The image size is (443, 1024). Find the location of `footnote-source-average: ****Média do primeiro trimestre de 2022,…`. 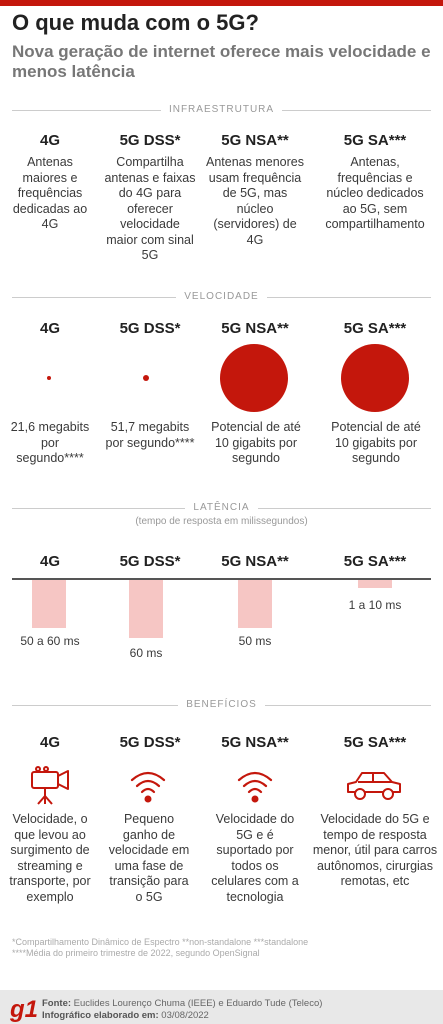

footnote-source-average: ****Média do primeiro trimestre de 2022,… is located at coordinates (136, 953).